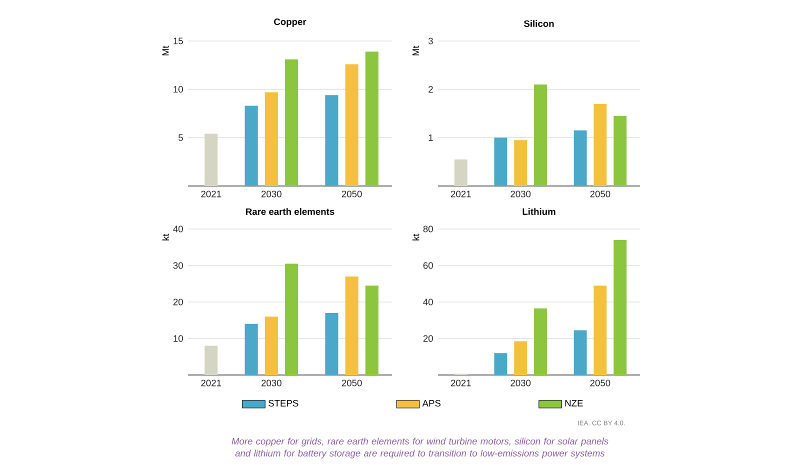 This screenshot has height=474, width=785. Describe the element at coordinates (178, 265) in the screenshot. I see `y-tick-label: 30` at that location.